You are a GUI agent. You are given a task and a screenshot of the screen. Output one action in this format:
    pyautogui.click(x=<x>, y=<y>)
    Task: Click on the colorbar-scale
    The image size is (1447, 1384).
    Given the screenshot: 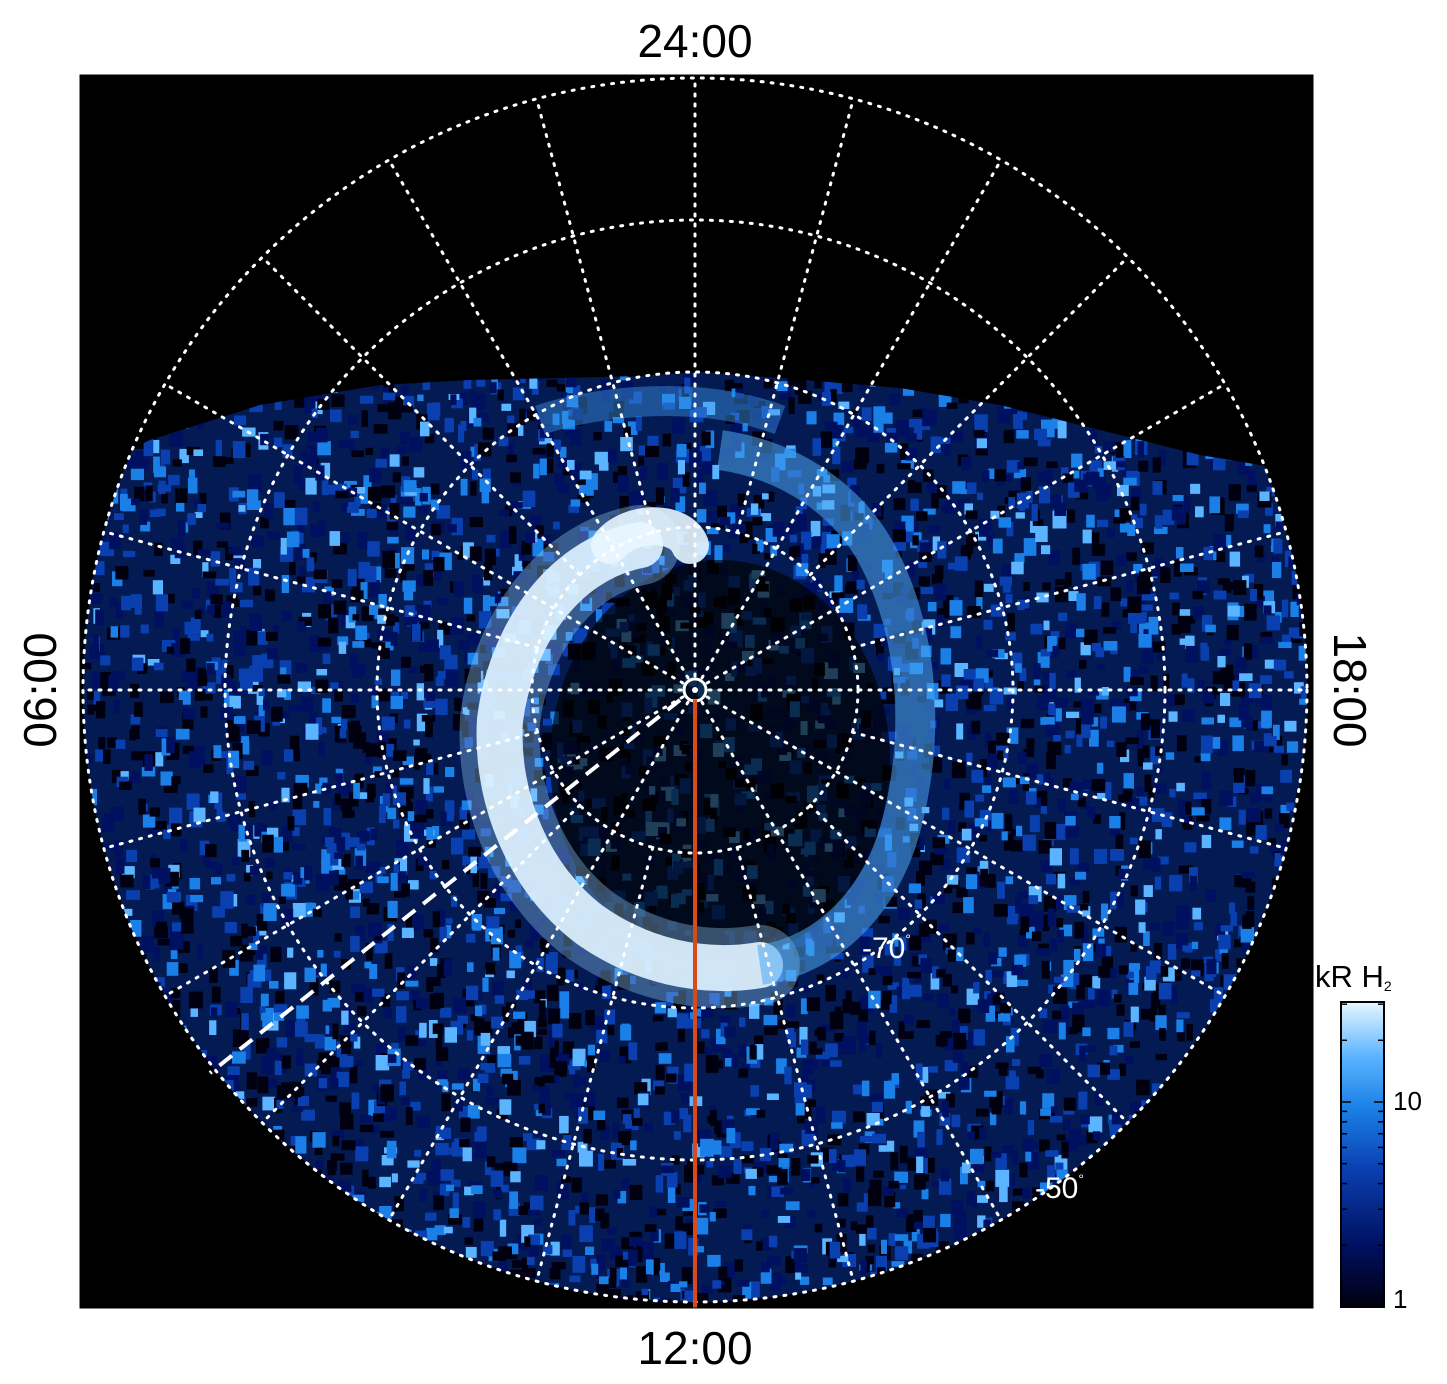 What is the action you would take?
    pyautogui.click(x=1362, y=1154)
    